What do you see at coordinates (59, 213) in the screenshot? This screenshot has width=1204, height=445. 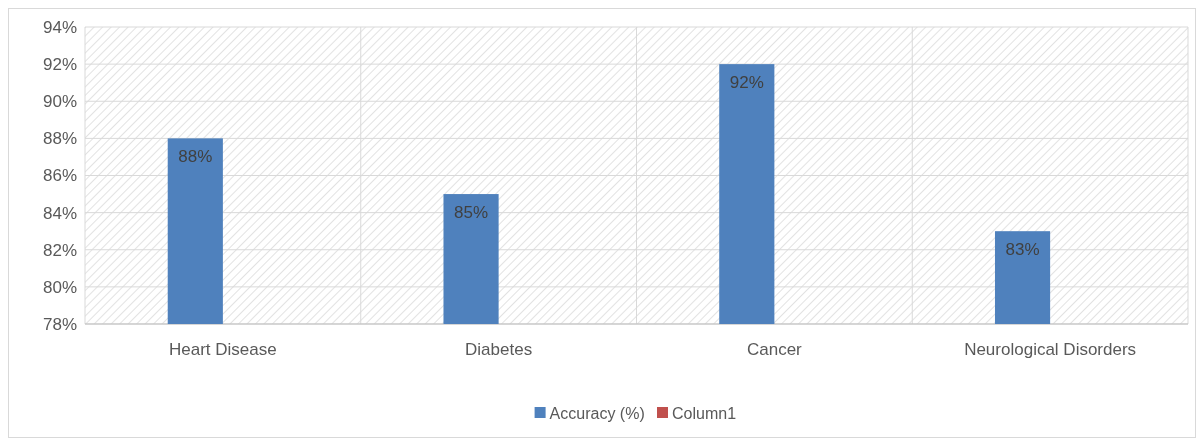 I see `y-tick-label: 84%` at bounding box center [59, 213].